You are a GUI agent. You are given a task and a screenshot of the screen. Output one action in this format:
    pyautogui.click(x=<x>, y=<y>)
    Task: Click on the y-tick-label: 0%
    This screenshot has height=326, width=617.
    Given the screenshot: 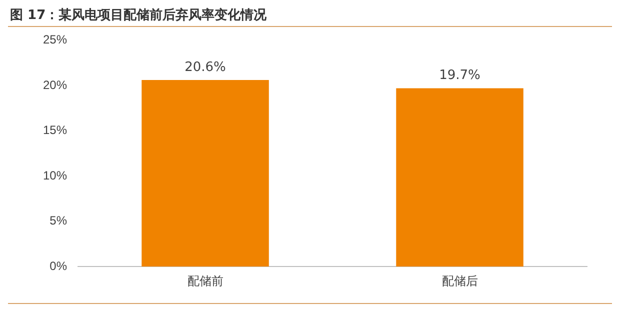 What is the action you would take?
    pyautogui.click(x=59, y=265)
    